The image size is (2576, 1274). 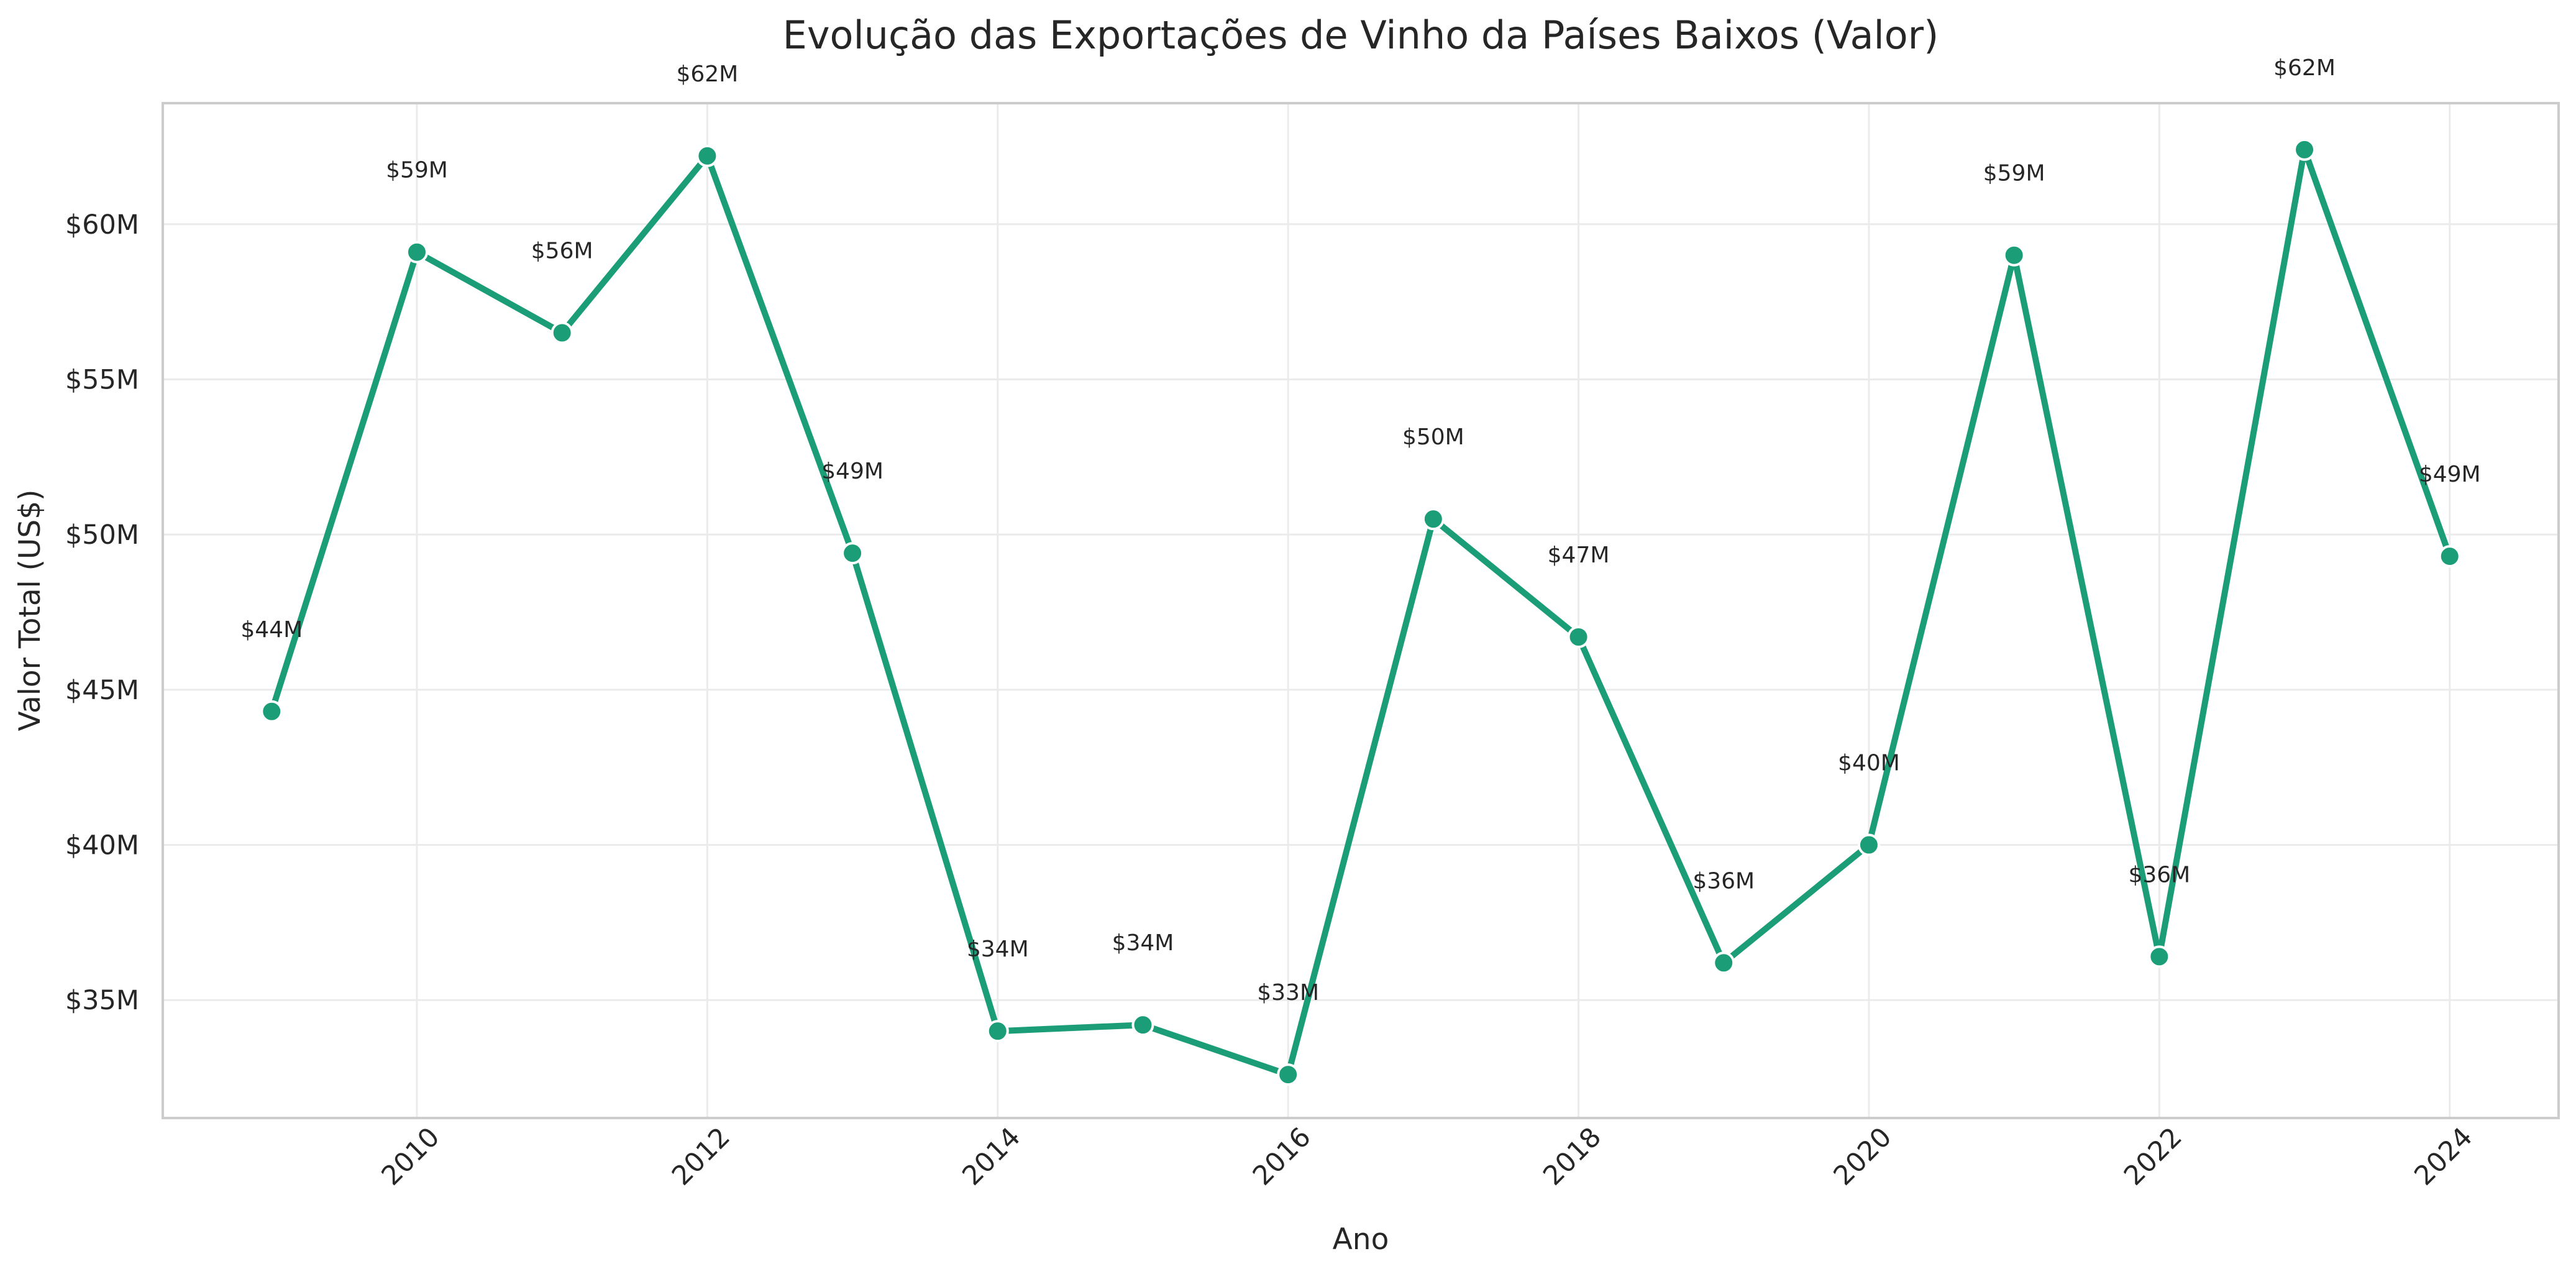 I want to click on data-label: $40M, so click(x=1869, y=763).